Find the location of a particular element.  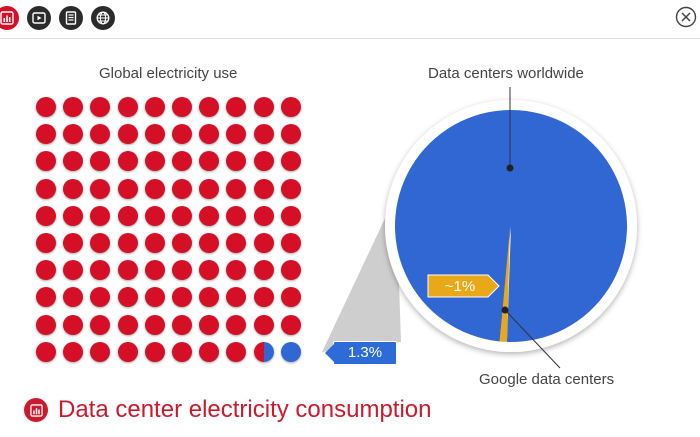

video-tab-button is located at coordinates (39, 18).